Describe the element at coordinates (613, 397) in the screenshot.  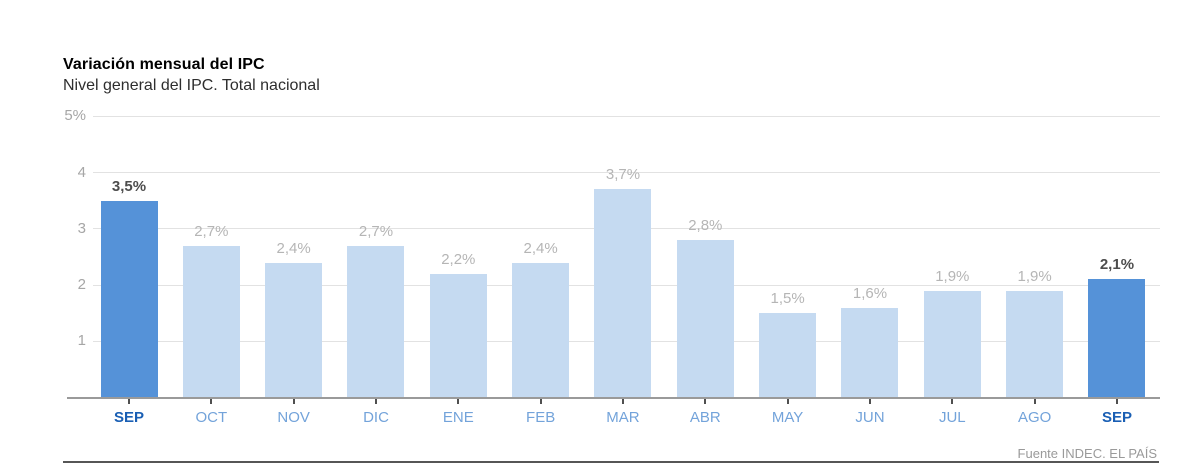
I see `x-axis-line` at that location.